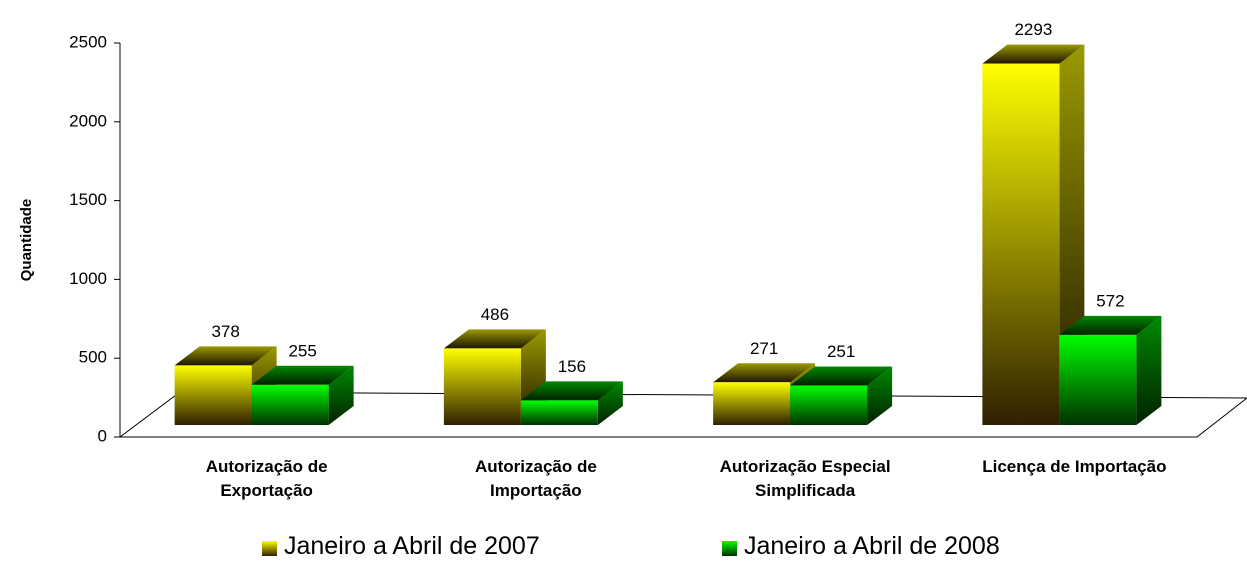  I want to click on value-label: 572, so click(1110, 300).